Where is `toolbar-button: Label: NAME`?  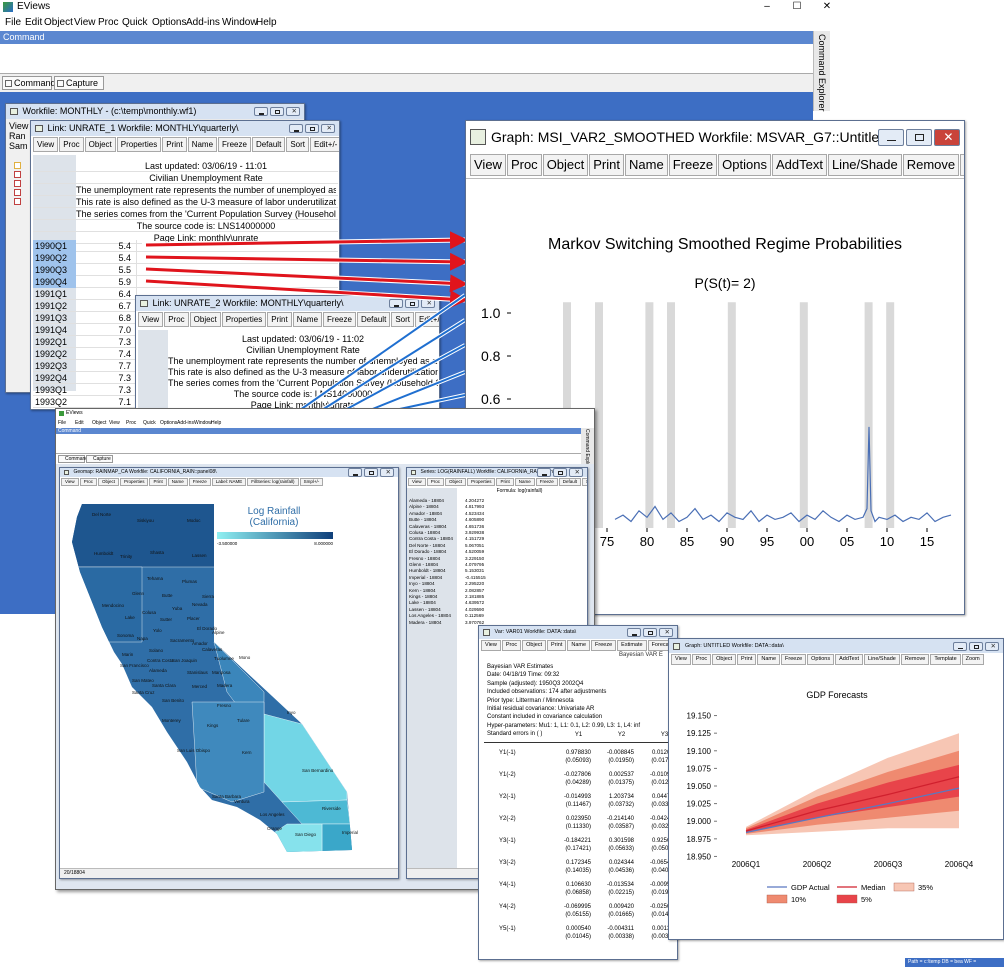 toolbar-button: Label: NAME is located at coordinates (229, 482).